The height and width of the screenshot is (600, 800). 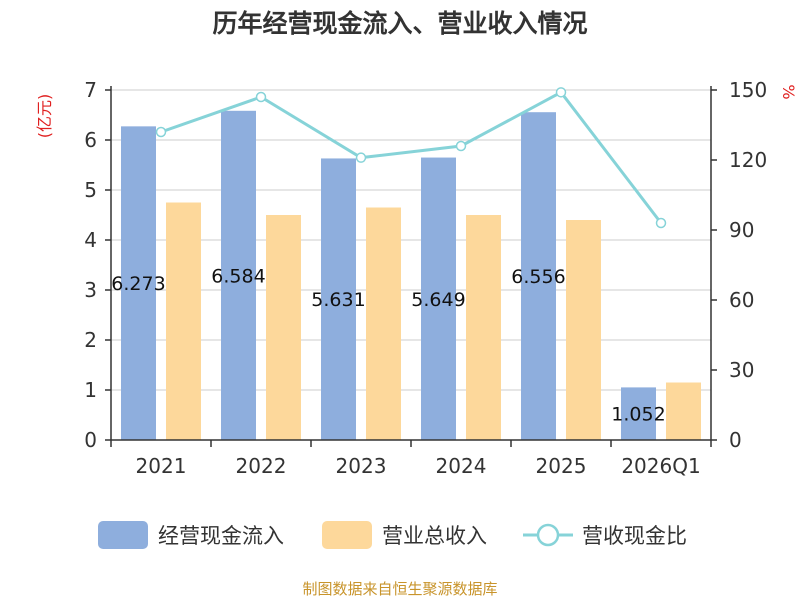 I want to click on data-label-cashflow: 1.052, so click(x=638, y=415).